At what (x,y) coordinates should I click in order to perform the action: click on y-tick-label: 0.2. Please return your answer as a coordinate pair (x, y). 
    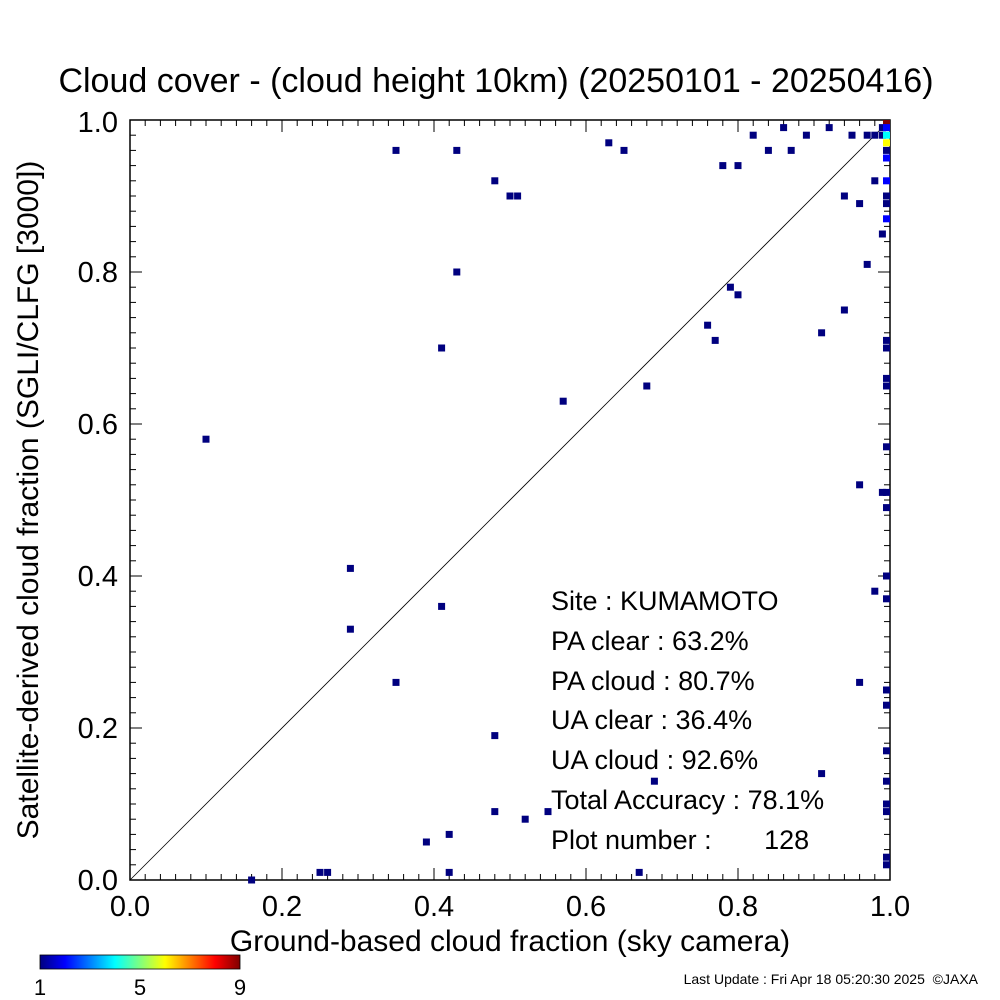
    Looking at the image, I should click on (98, 729).